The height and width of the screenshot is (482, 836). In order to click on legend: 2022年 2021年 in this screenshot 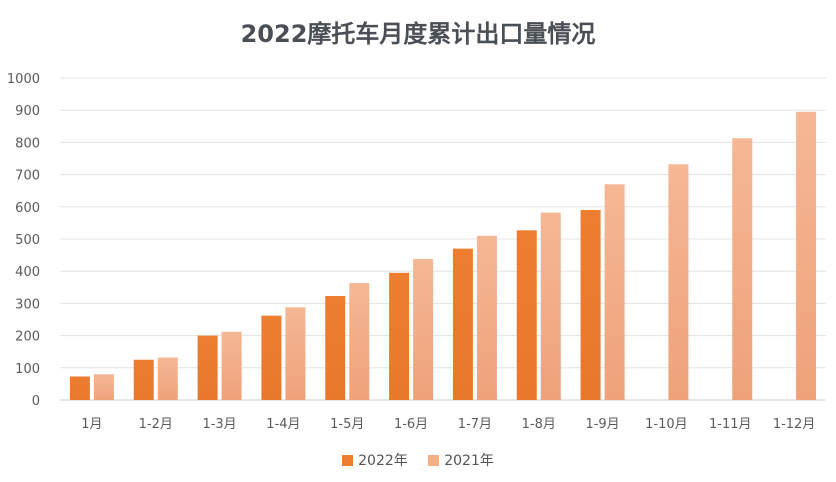, I will do `click(418, 460)`.